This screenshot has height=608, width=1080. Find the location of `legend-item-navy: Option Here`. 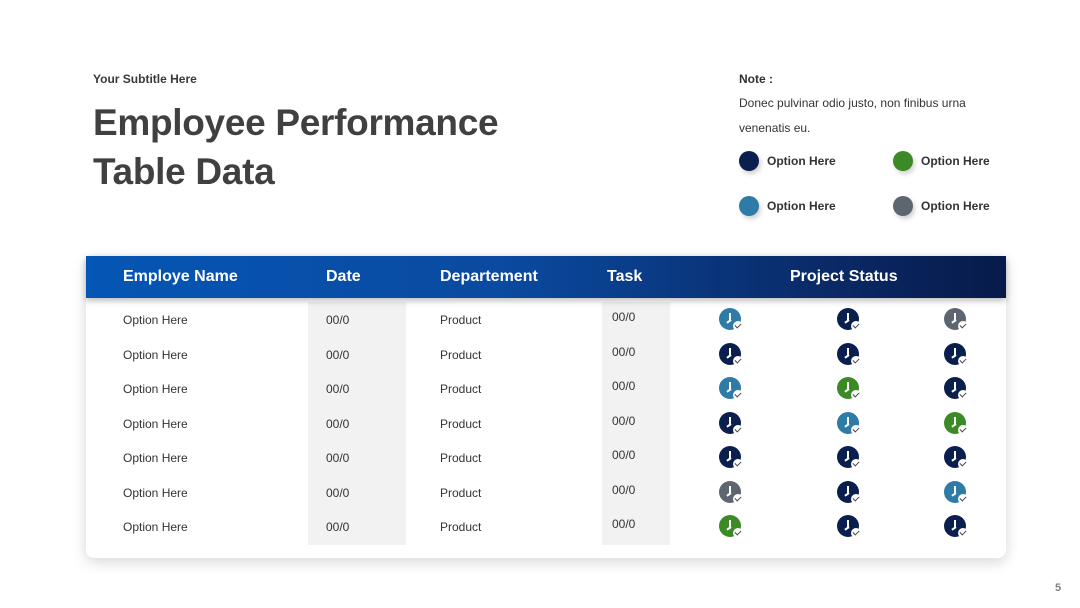

legend-item-navy: Option Here is located at coordinates (787, 161).